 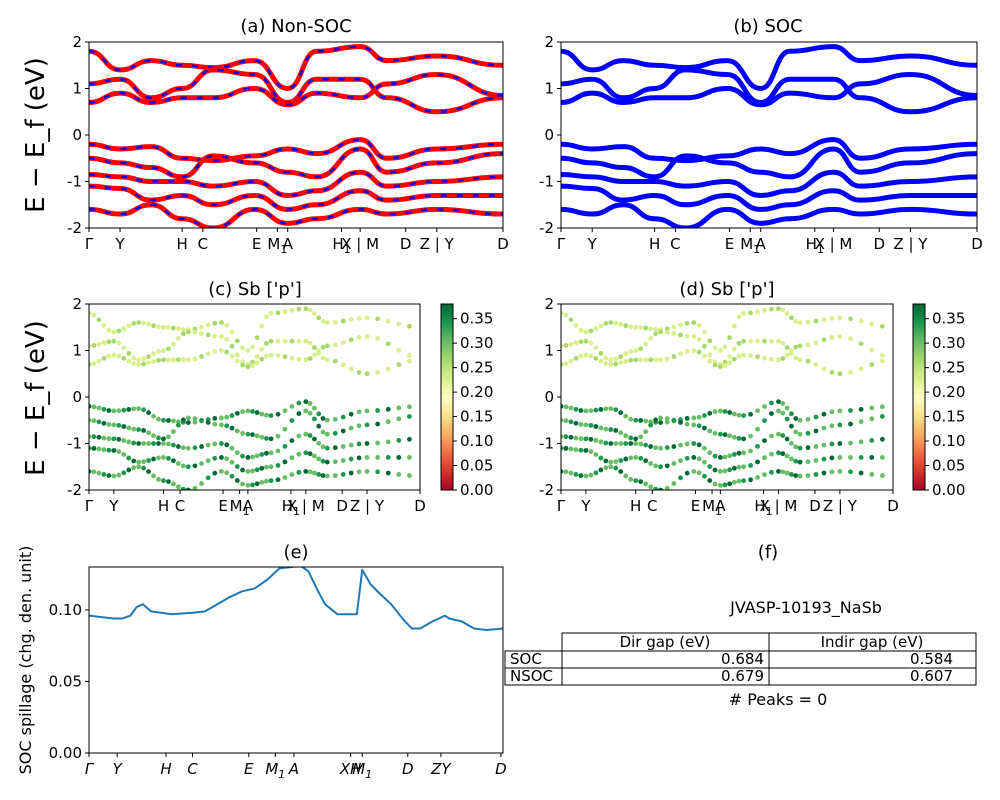 I want to click on e-xtick-label: A, so click(x=293, y=769).